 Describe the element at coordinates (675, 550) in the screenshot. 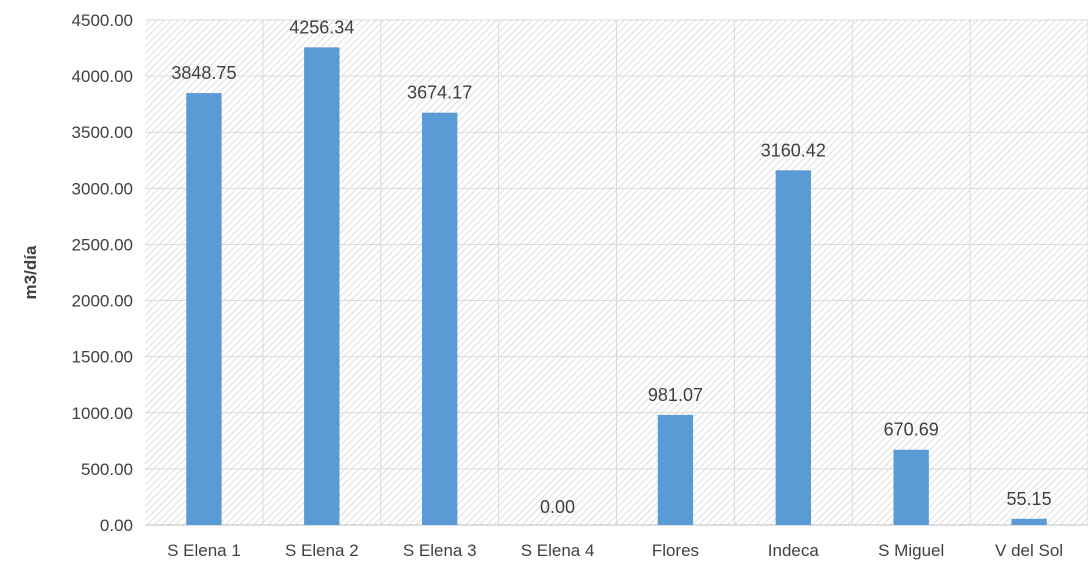

I see `x-tick-label: Flores` at that location.